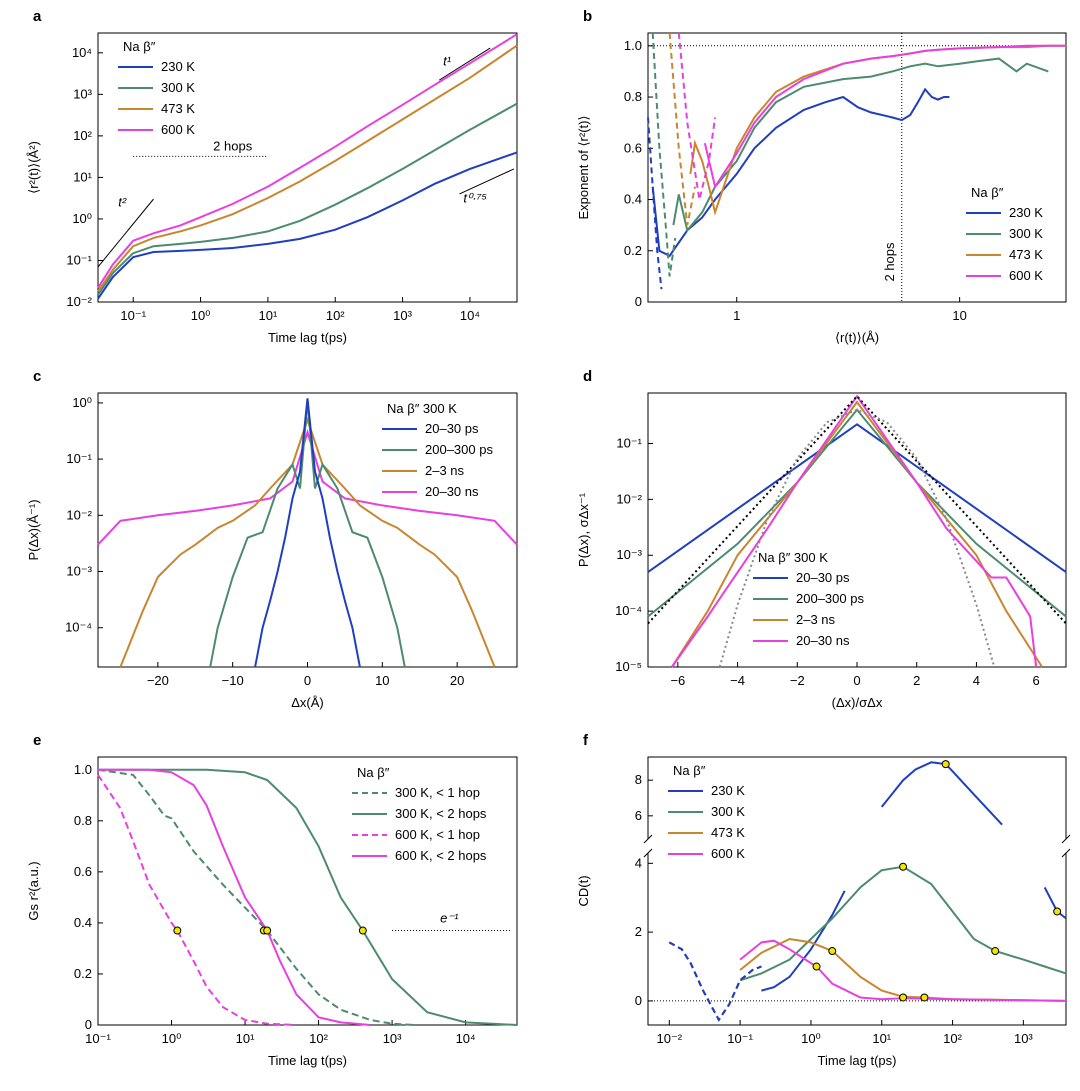  Describe the element at coordinates (122, 201) in the screenshot. I see `slope-label-t2: t²` at that location.